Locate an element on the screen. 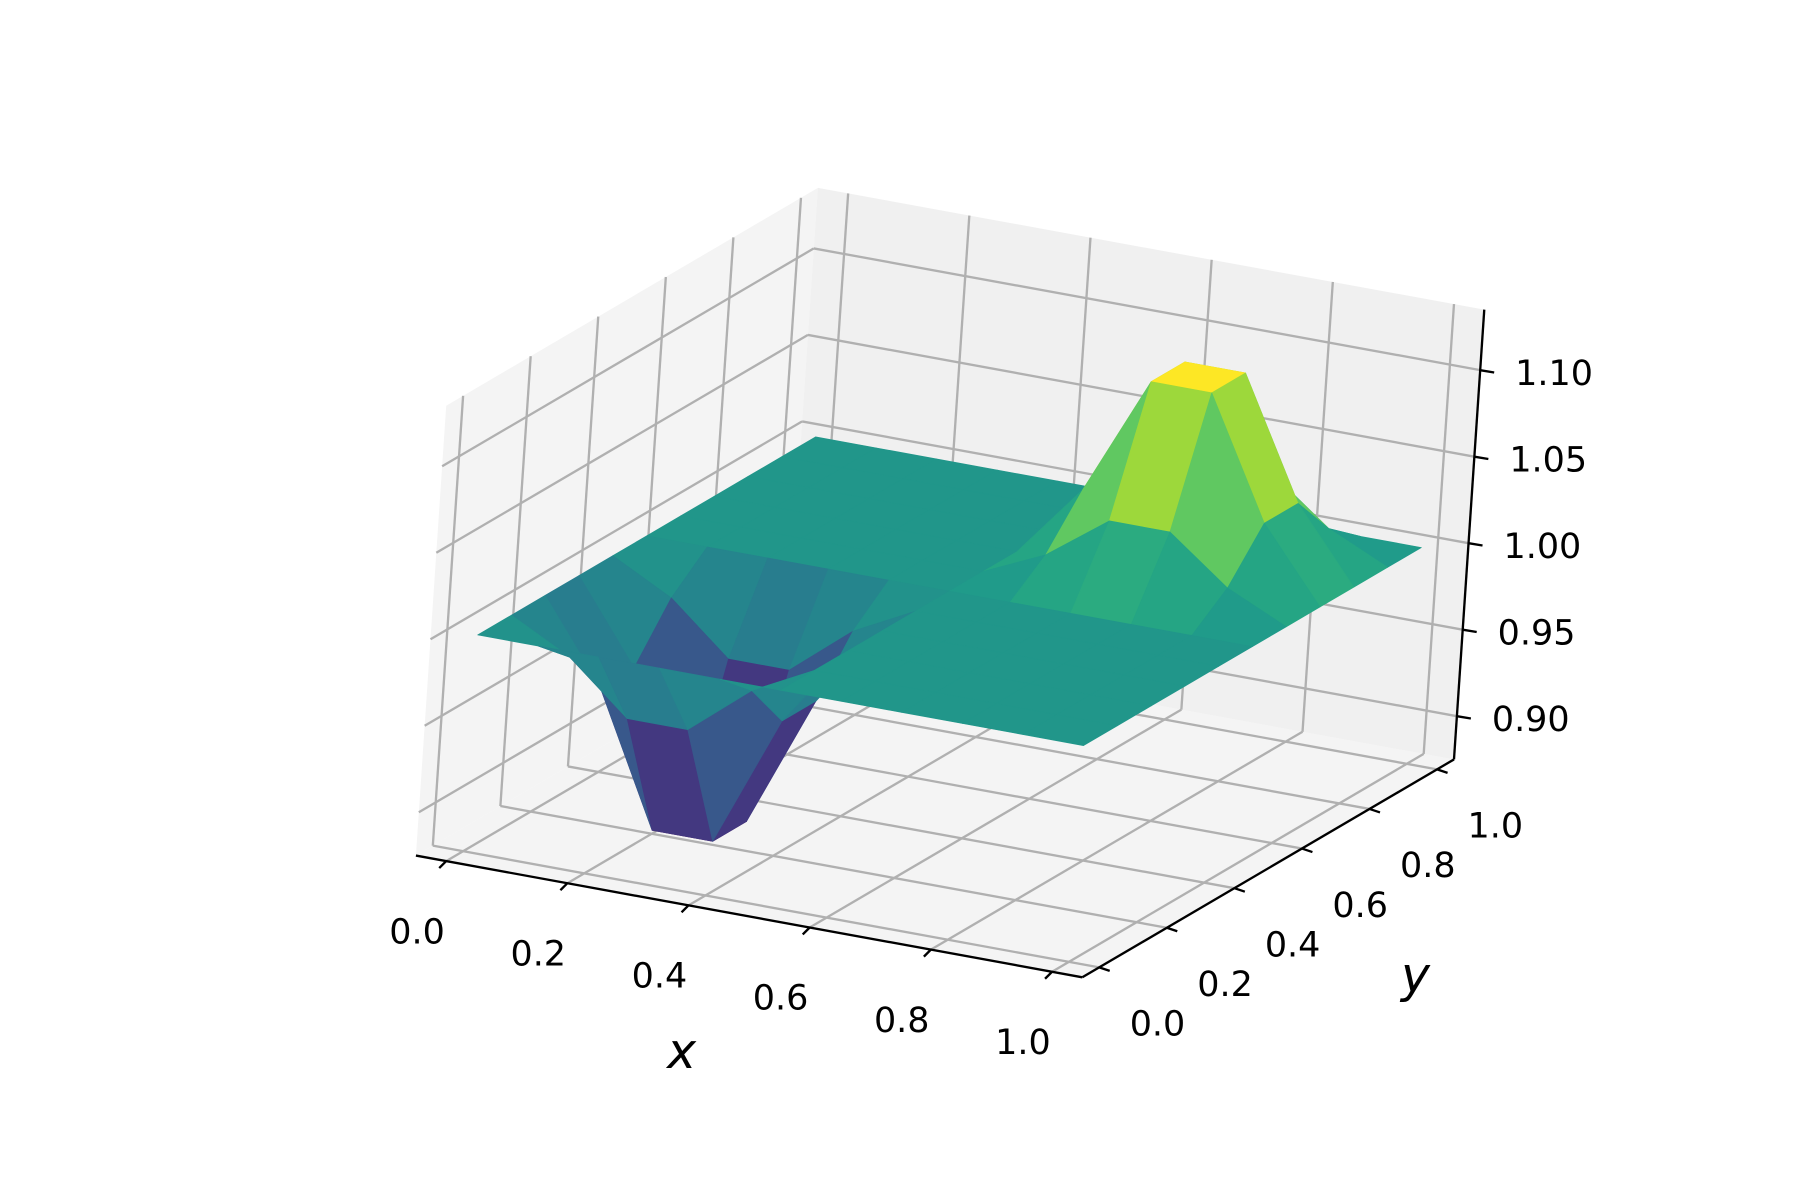  y-tick-label: 0.8 is located at coordinates (1428, 866).